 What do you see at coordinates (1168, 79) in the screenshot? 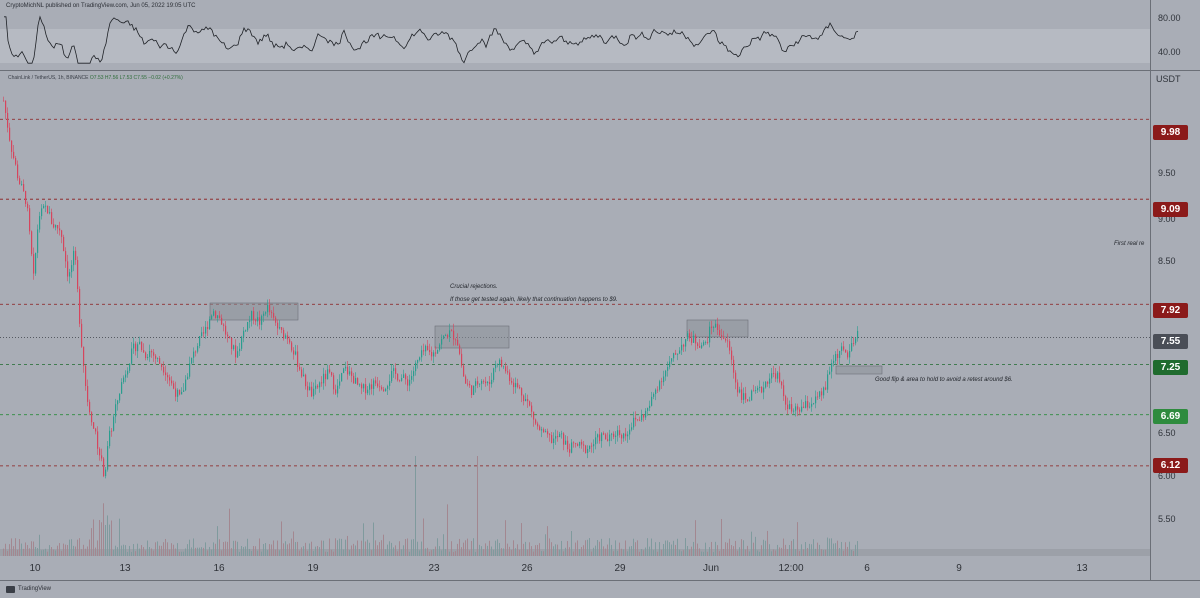
I see `price-unit: USDT` at bounding box center [1168, 79].